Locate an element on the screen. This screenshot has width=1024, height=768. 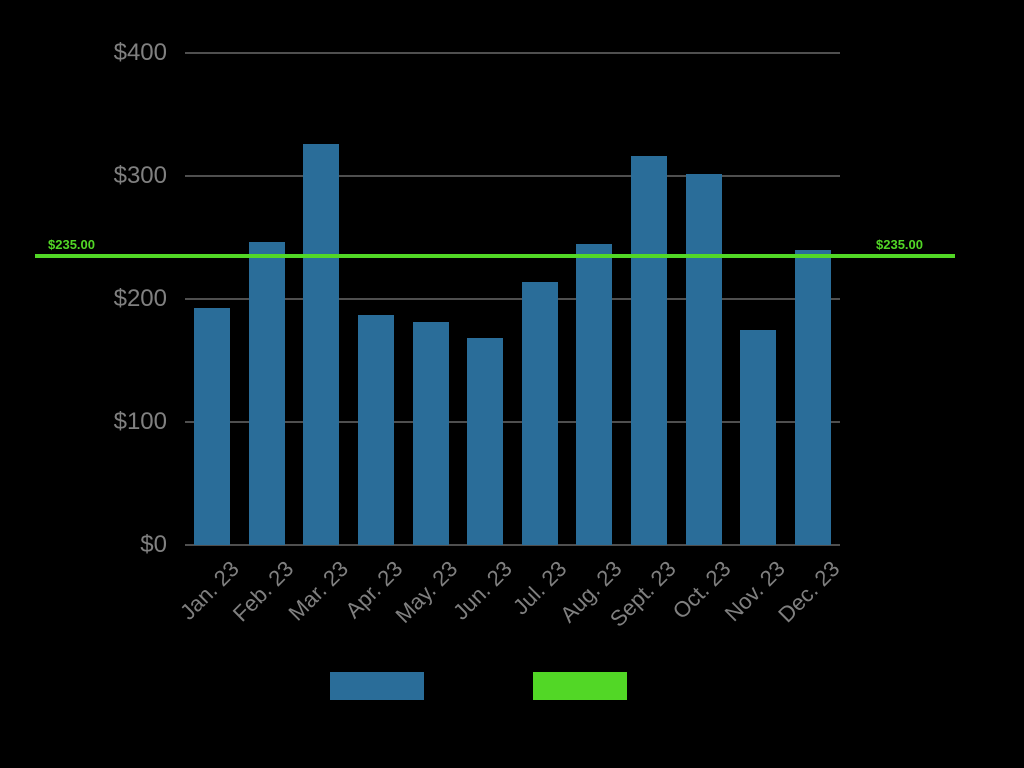
x-tick-label: Feb. 23 is located at coordinates (263, 591).